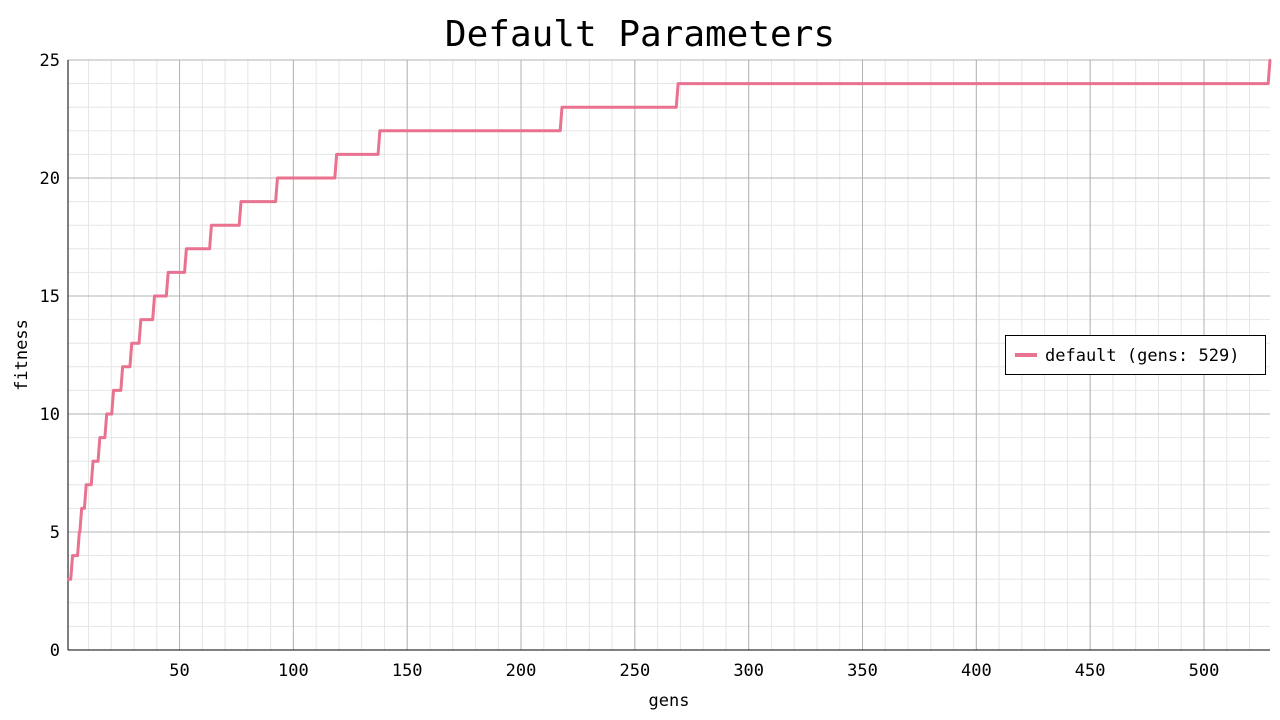 The image size is (1280, 720). Describe the element at coordinates (293, 671) in the screenshot. I see `x-tick-label: 100` at that location.